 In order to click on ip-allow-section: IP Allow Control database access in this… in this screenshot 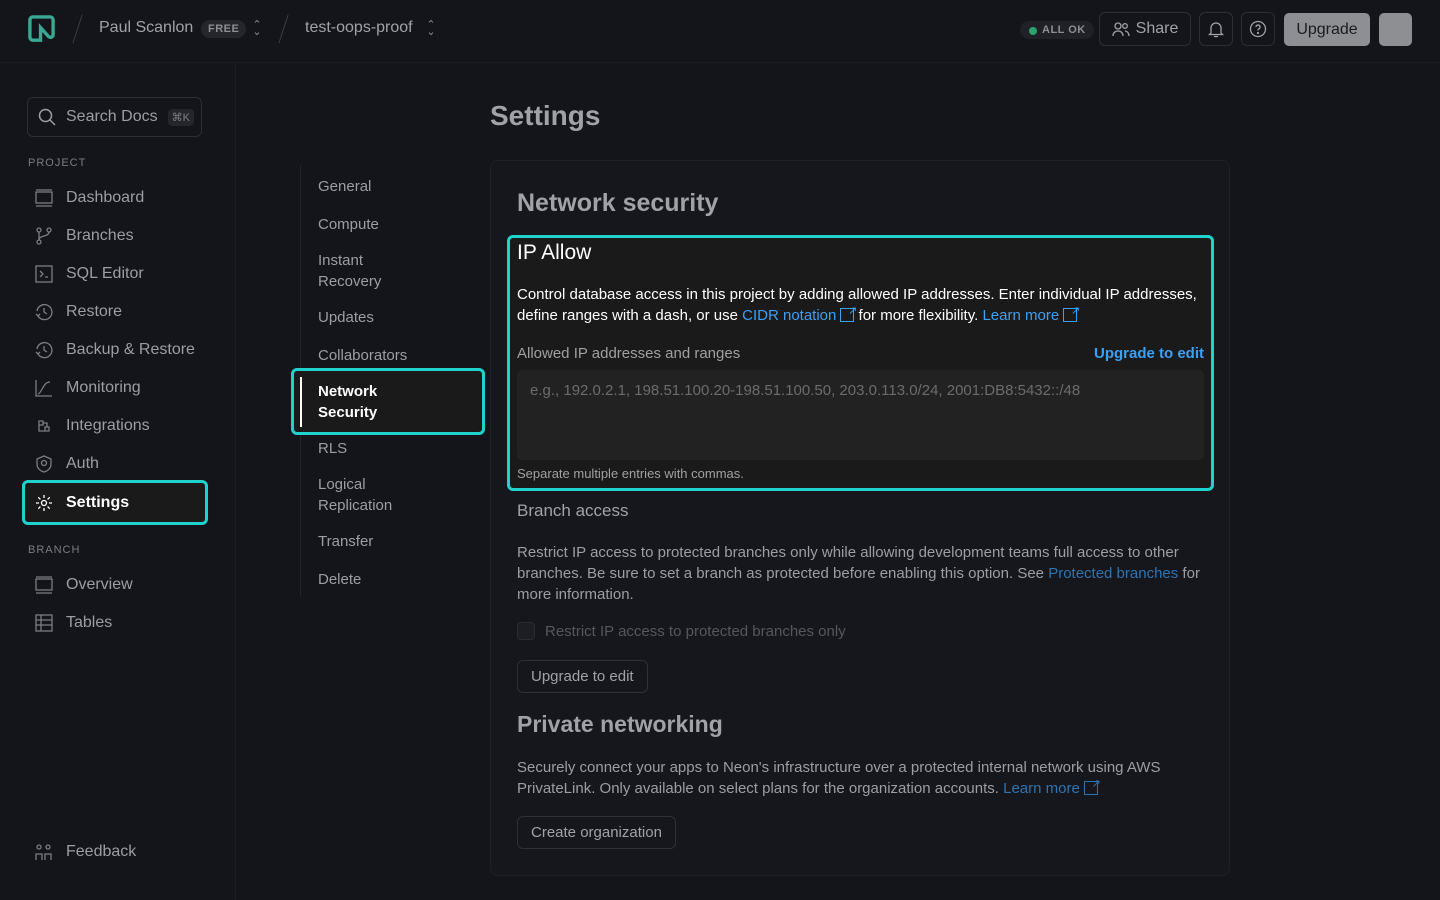, I will do `click(860, 363)`.